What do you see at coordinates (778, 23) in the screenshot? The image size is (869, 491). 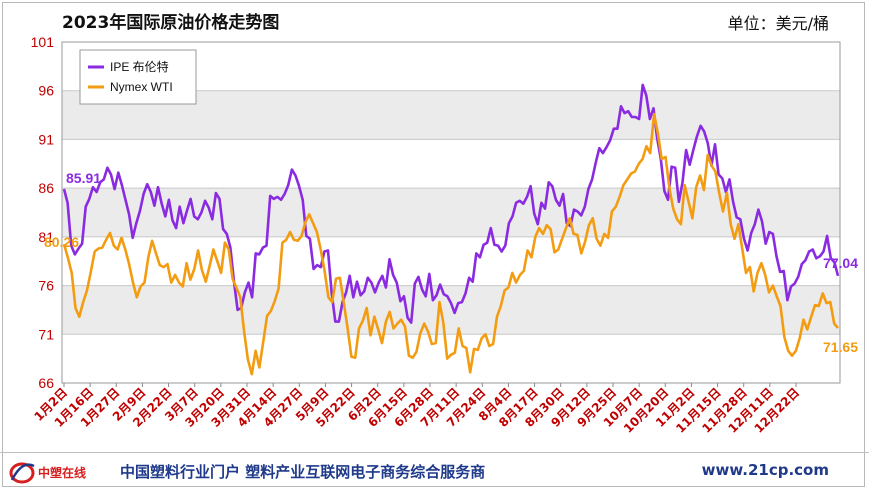 I see `unit-label: 单位：美元/桶` at bounding box center [778, 23].